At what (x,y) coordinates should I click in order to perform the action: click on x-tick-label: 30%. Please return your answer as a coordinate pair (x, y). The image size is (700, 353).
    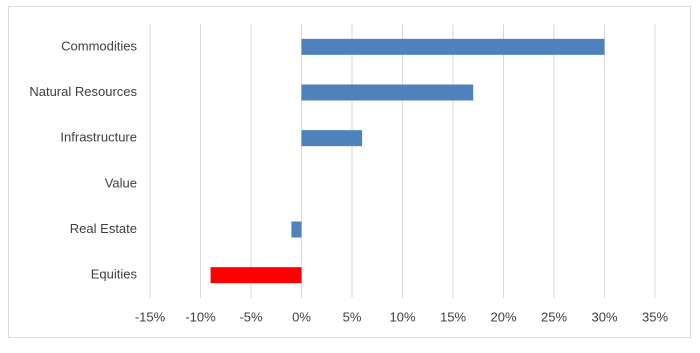
    Looking at the image, I should click on (604, 316).